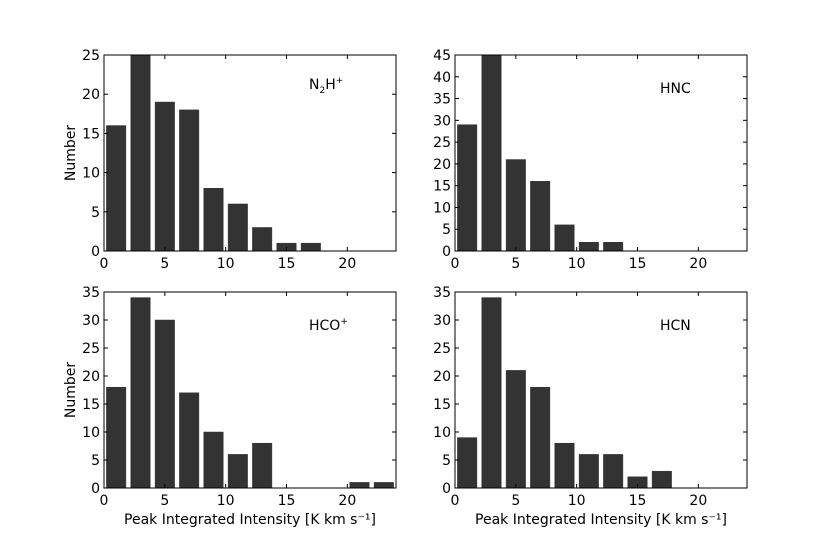  I want to click on species-label-hco: HCO+, so click(328, 325).